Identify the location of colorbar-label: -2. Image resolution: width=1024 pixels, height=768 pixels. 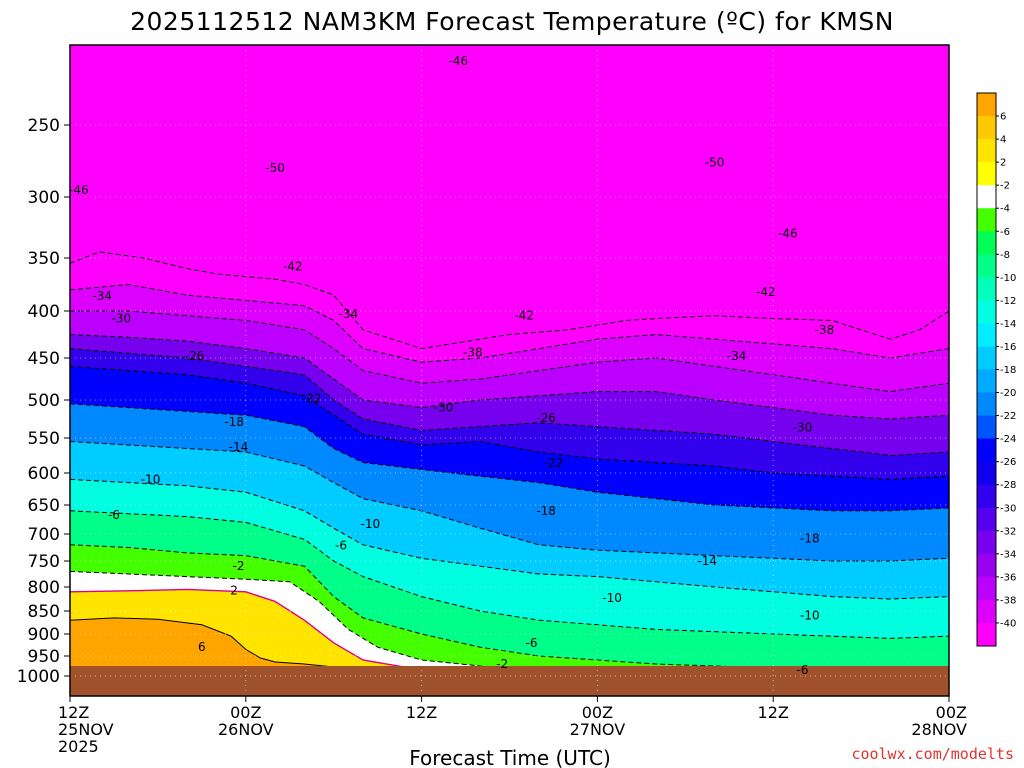
(1005, 186).